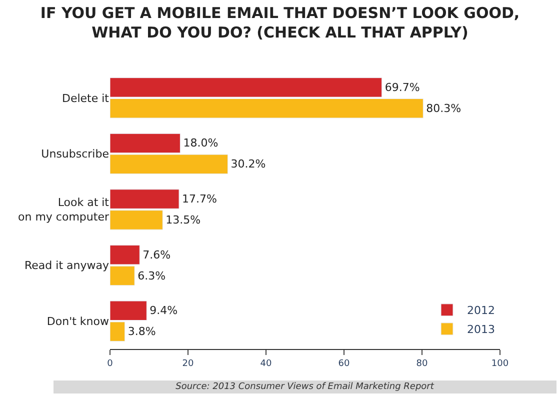 The image size is (560, 399). Describe the element at coordinates (500, 363) in the screenshot. I see `x-tick-label: 100` at that location.